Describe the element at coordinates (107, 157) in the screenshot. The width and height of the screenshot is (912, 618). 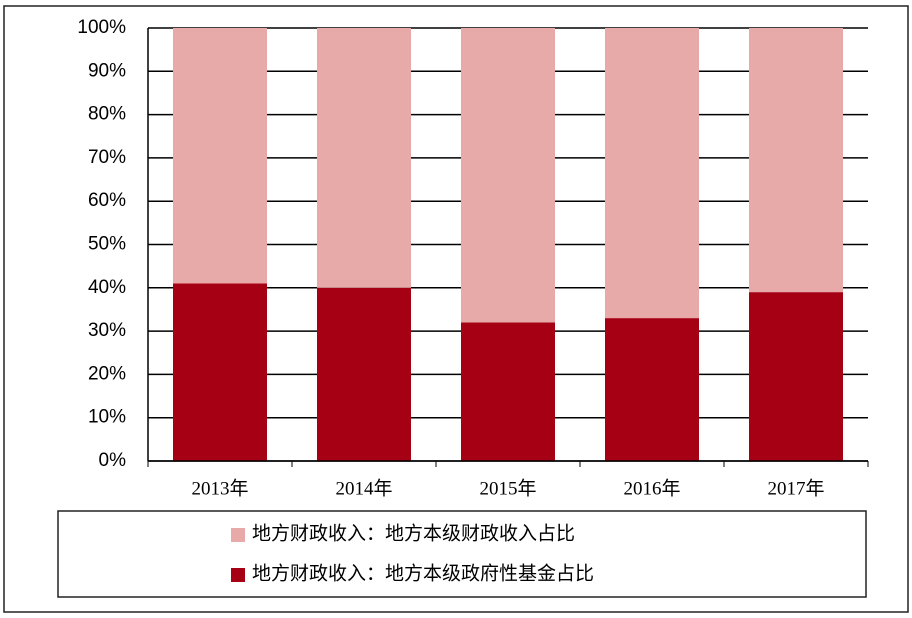
I see `y-tick-label: 70%` at that location.